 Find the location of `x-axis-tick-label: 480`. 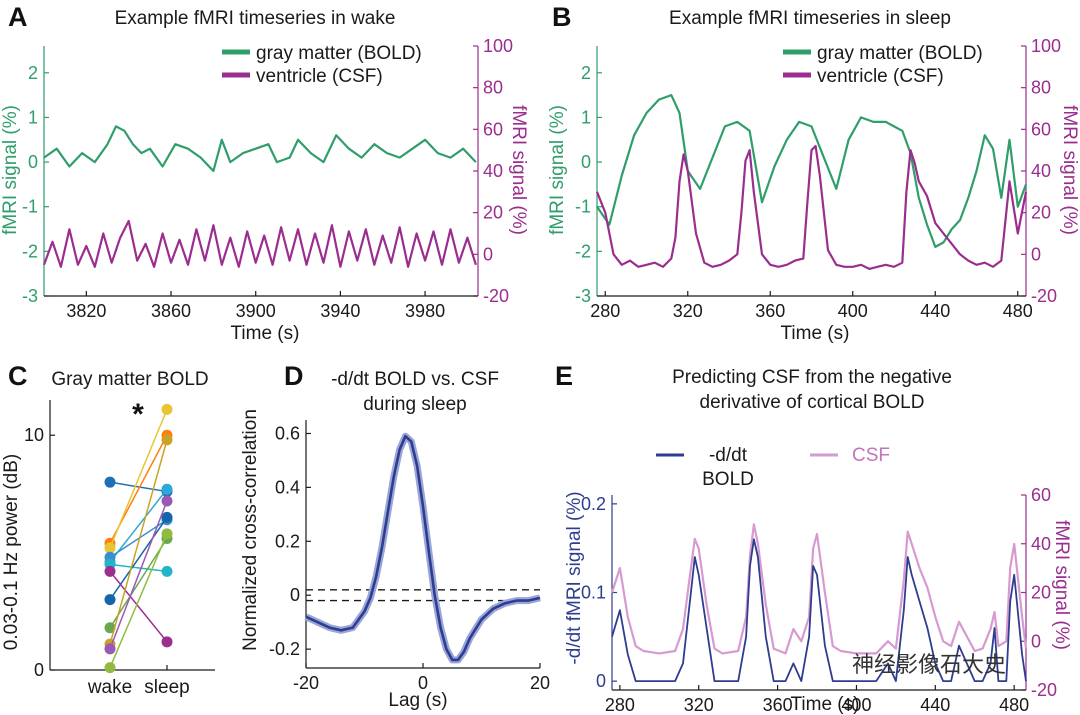

x-axis-tick-label: 480 is located at coordinates (1018, 311).